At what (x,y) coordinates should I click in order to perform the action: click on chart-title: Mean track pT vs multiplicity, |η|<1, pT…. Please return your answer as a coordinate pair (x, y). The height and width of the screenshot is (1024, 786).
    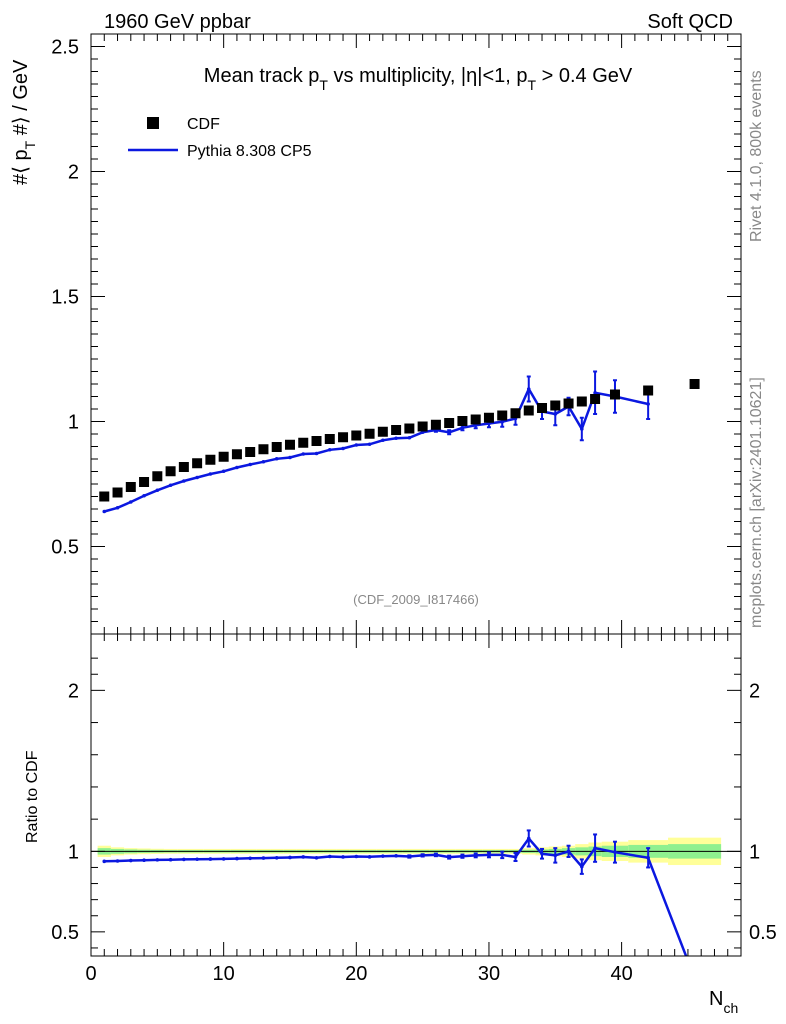
    Looking at the image, I should click on (418, 79).